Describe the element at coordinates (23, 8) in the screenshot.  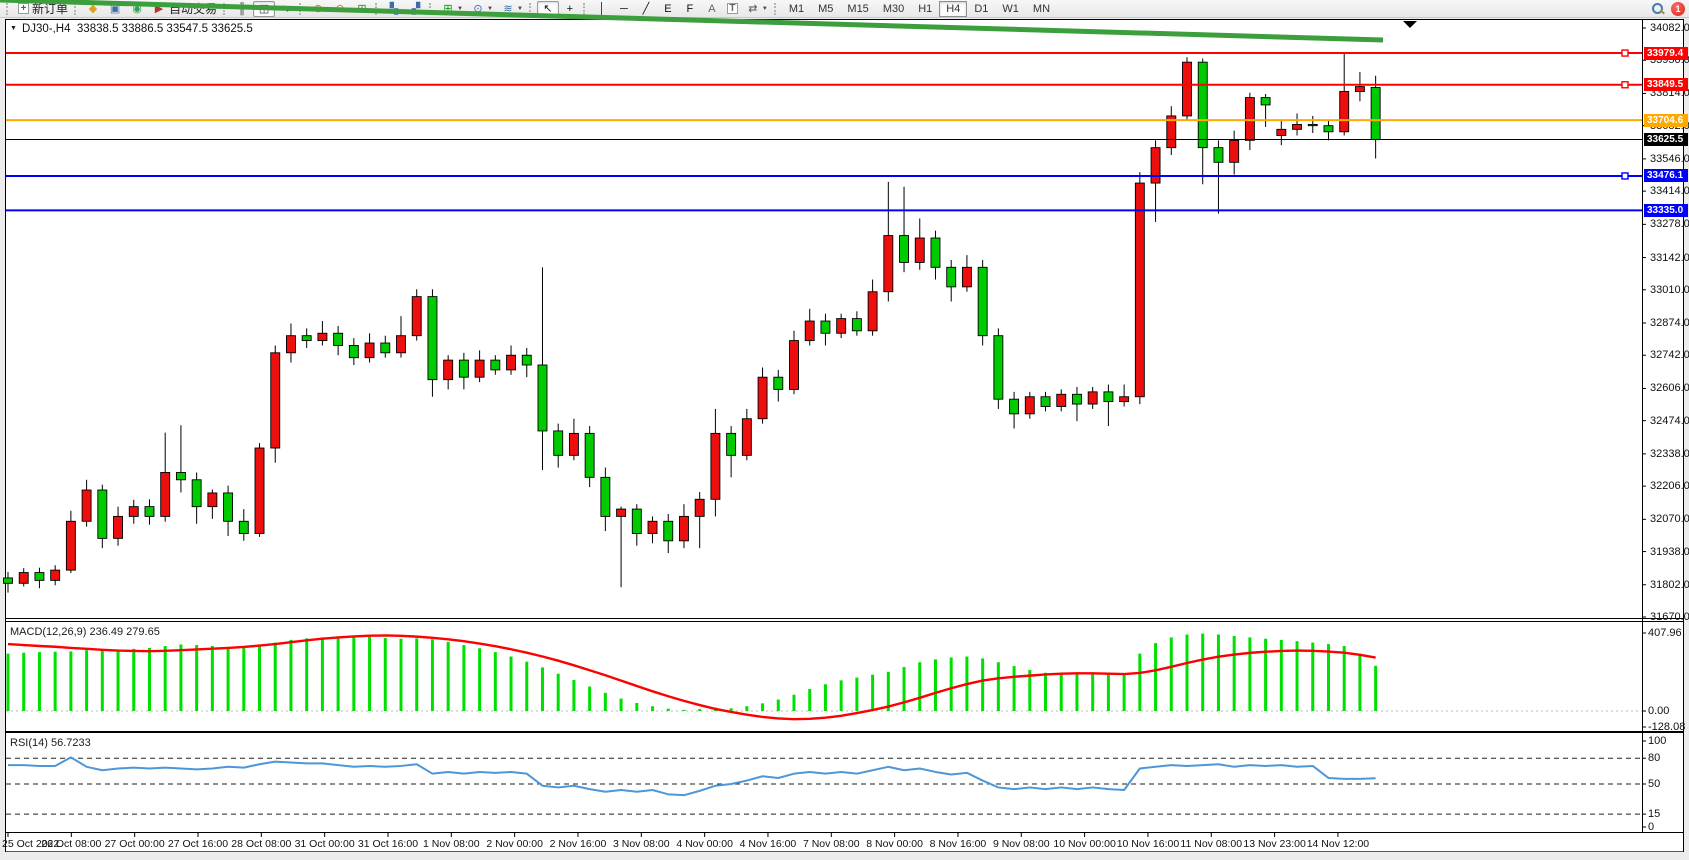
I see `new-order-icon: +` at that location.